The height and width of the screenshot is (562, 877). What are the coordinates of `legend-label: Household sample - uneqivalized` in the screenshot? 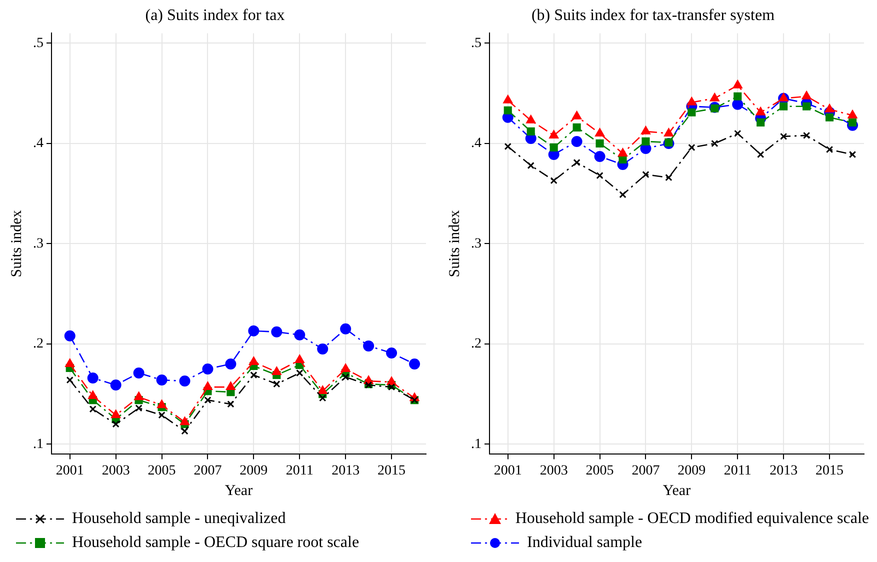 It's located at (179, 519).